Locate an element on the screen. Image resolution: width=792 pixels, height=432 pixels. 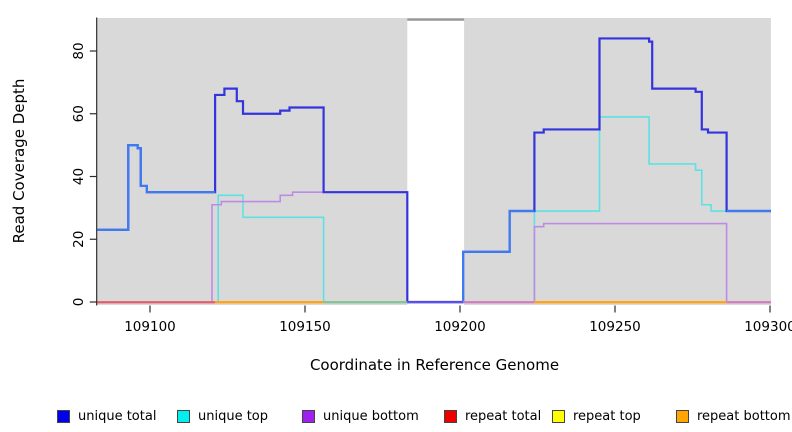
x-axis-title: Coordinate in Reference Genome is located at coordinates (434, 365).